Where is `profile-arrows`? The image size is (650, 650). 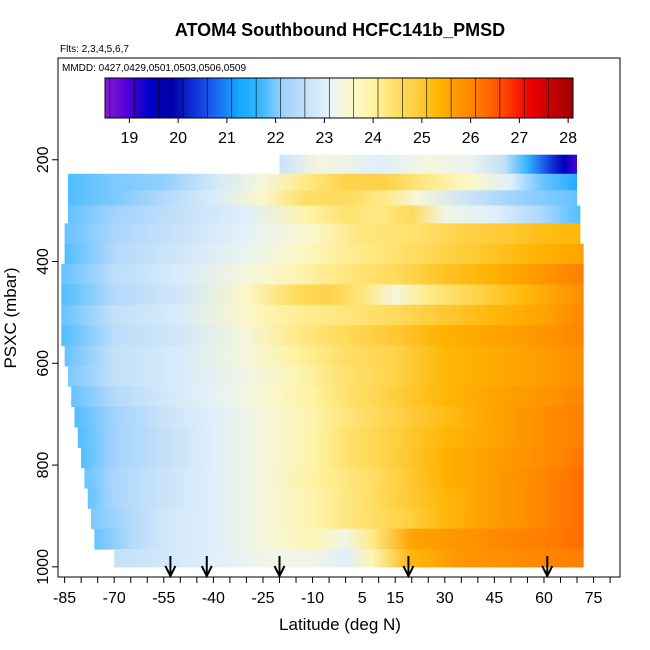 profile-arrows is located at coordinates (359, 567).